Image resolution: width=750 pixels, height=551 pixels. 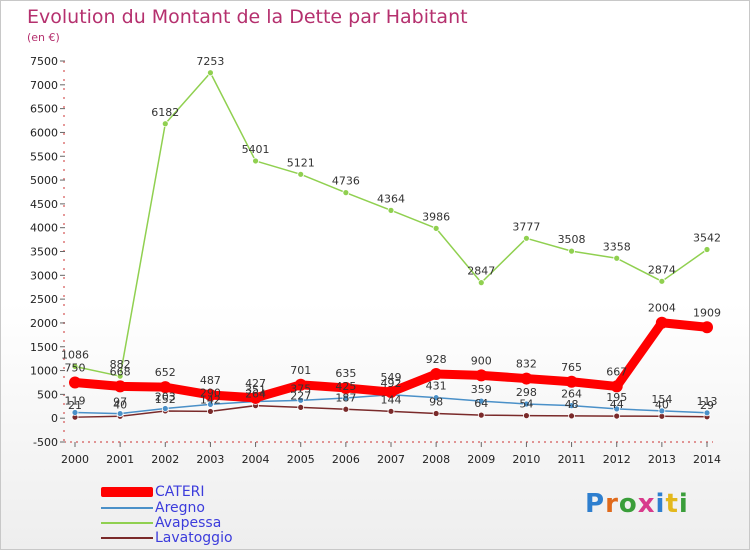 I want to click on logo-letter: i, so click(x=683, y=504).